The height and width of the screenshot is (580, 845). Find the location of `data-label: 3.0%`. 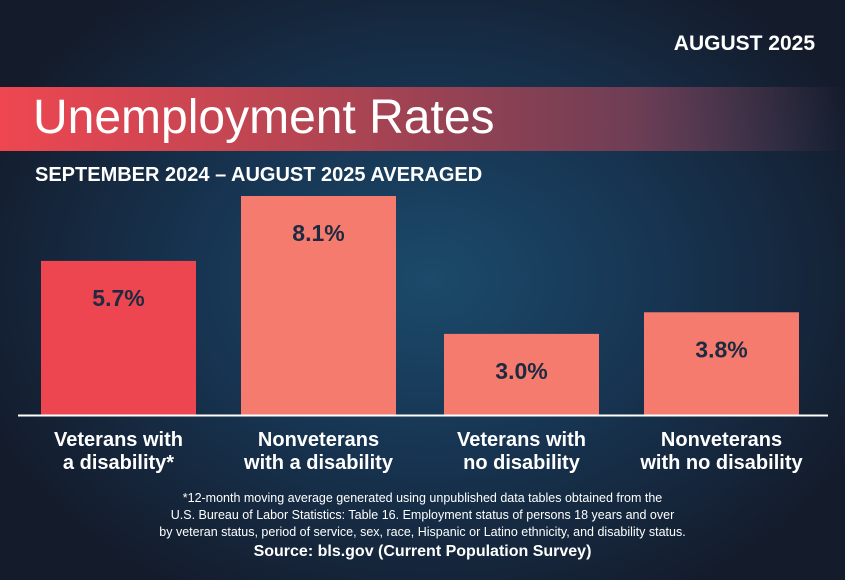

data-label: 3.0% is located at coordinates (521, 371).